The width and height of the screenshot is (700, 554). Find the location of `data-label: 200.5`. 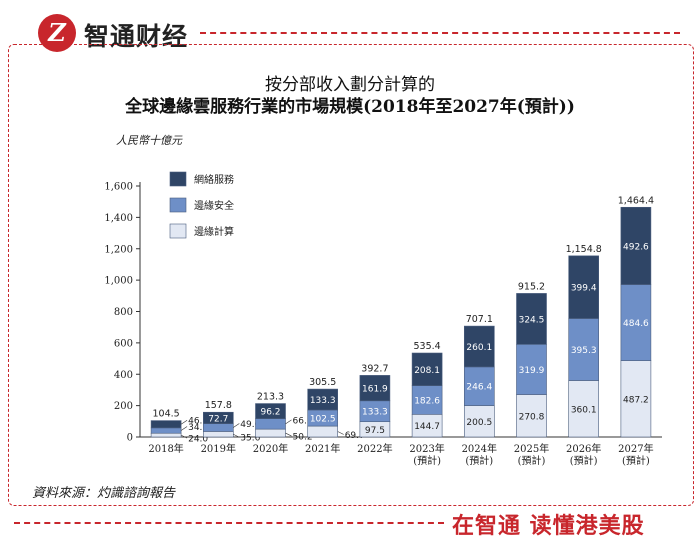

data-label: 200.5 is located at coordinates (479, 423).